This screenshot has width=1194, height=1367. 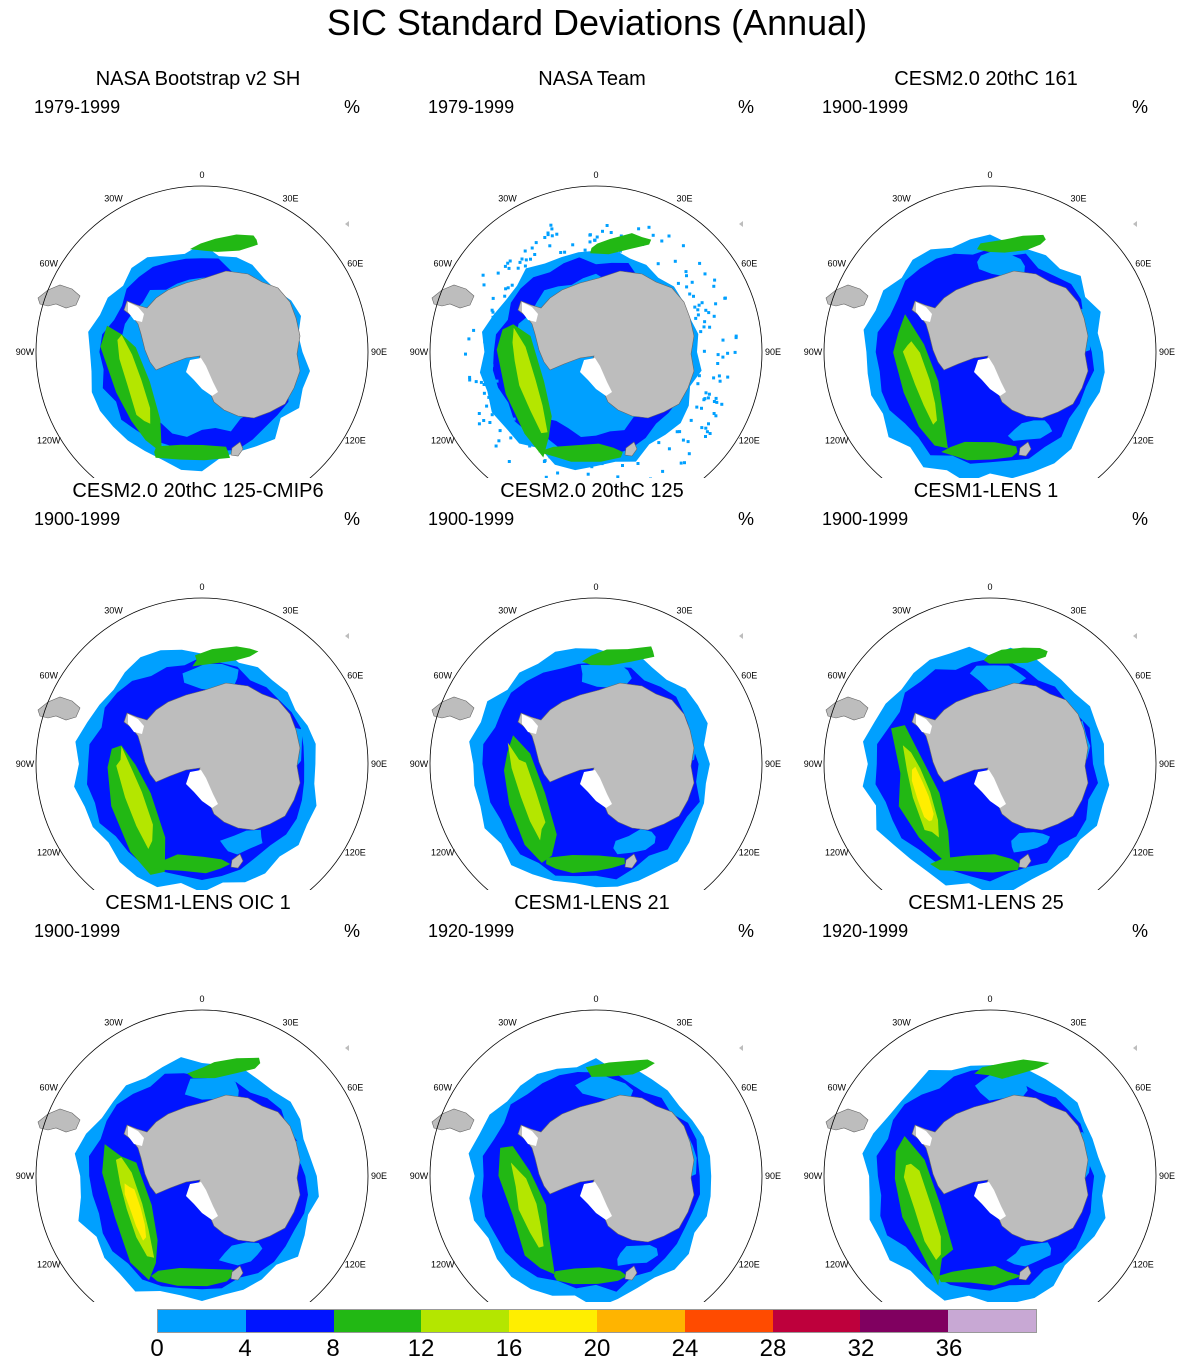 What do you see at coordinates (685, 1348) in the screenshot?
I see `colorbar-tick-label: 24` at bounding box center [685, 1348].